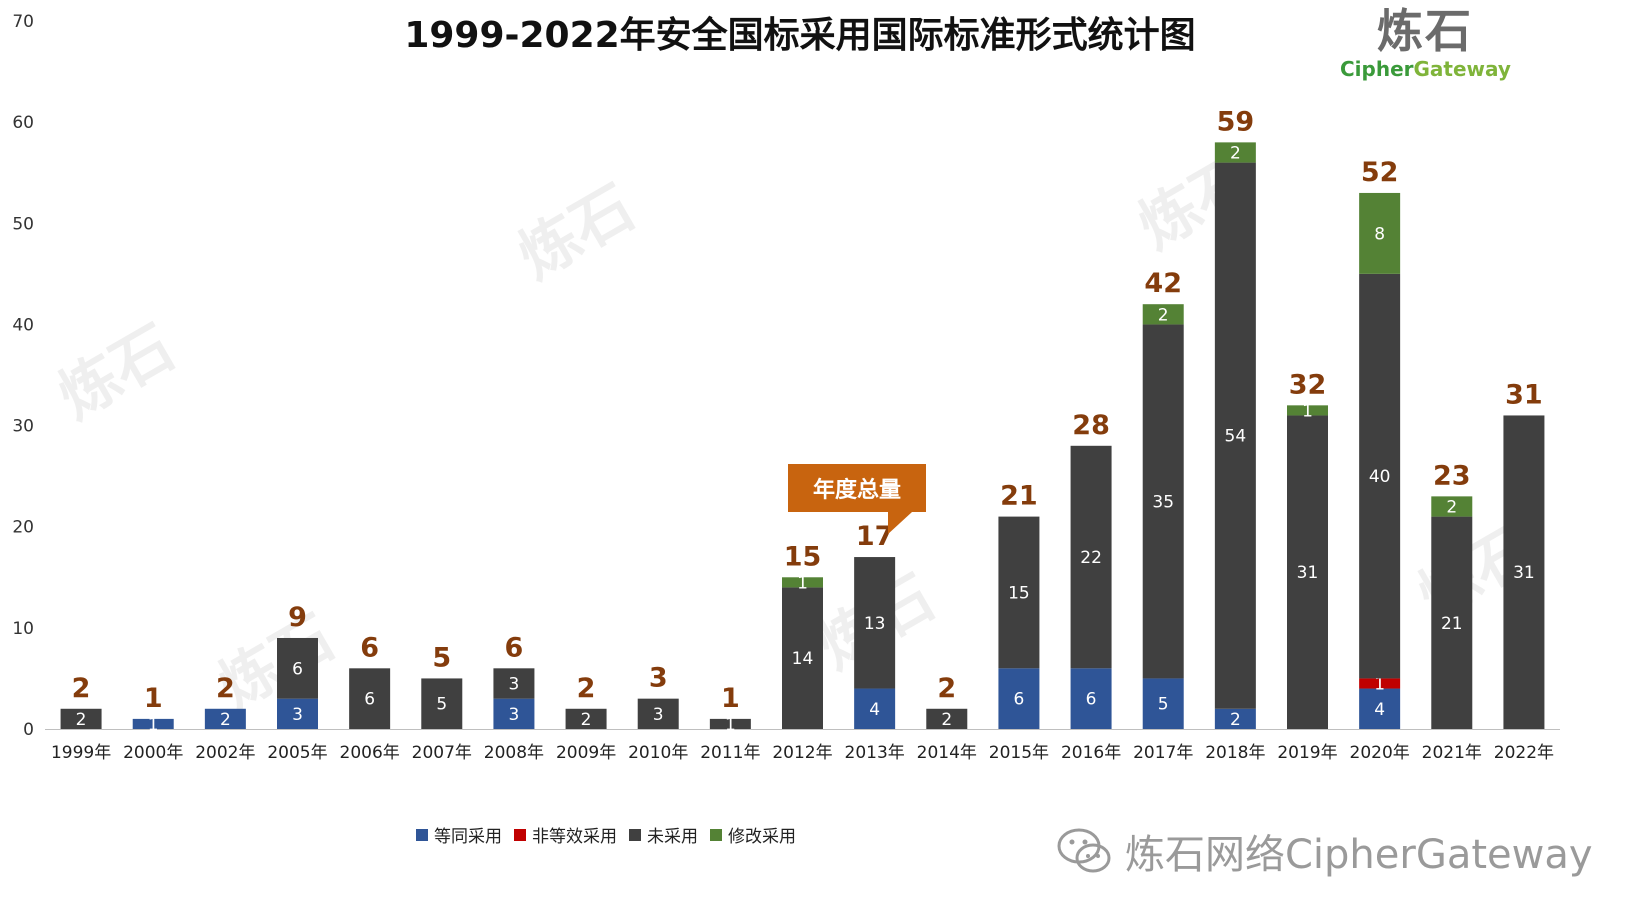 The width and height of the screenshot is (1632, 923). Describe the element at coordinates (1019, 753) in the screenshot. I see `x-category-label: 2015年` at that location.